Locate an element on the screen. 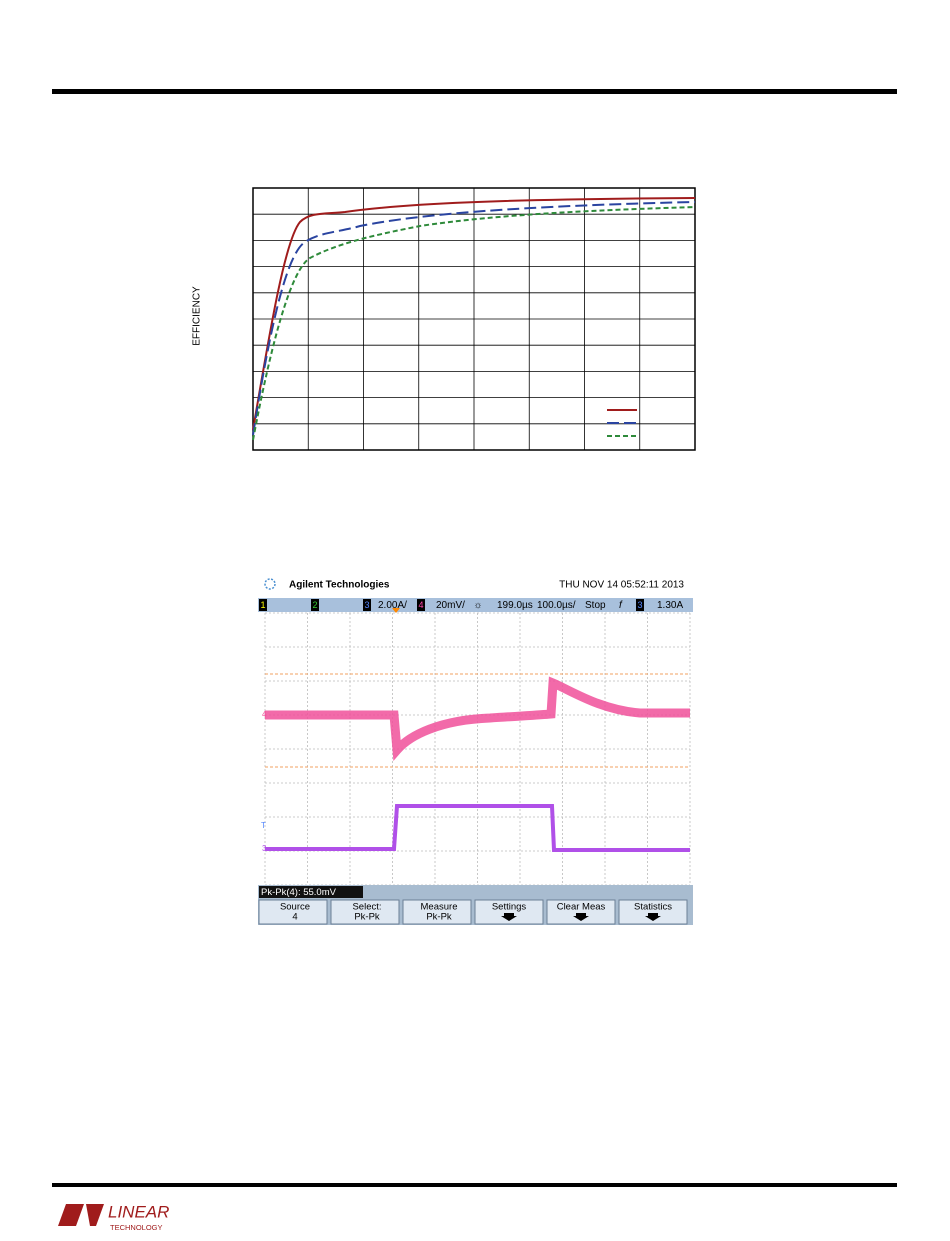  logo-sub: TECHNOLOGY is located at coordinates (136, 1227).